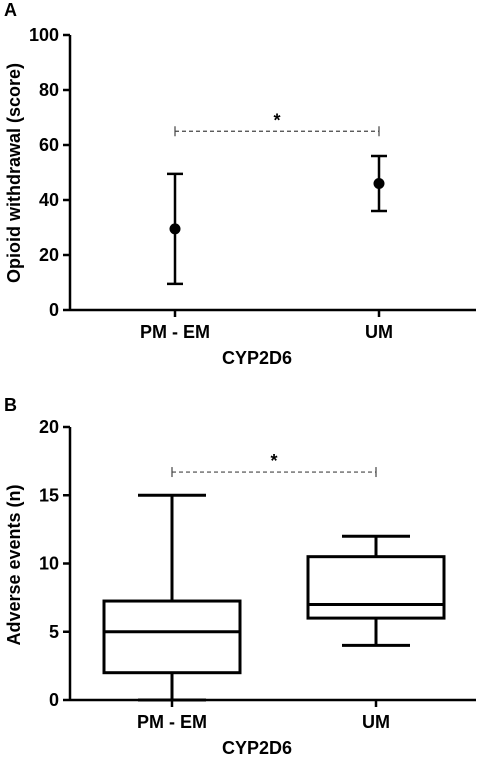  What do you see at coordinates (379, 183) in the screenshot?
I see `panel-a-um-mean-point` at bounding box center [379, 183].